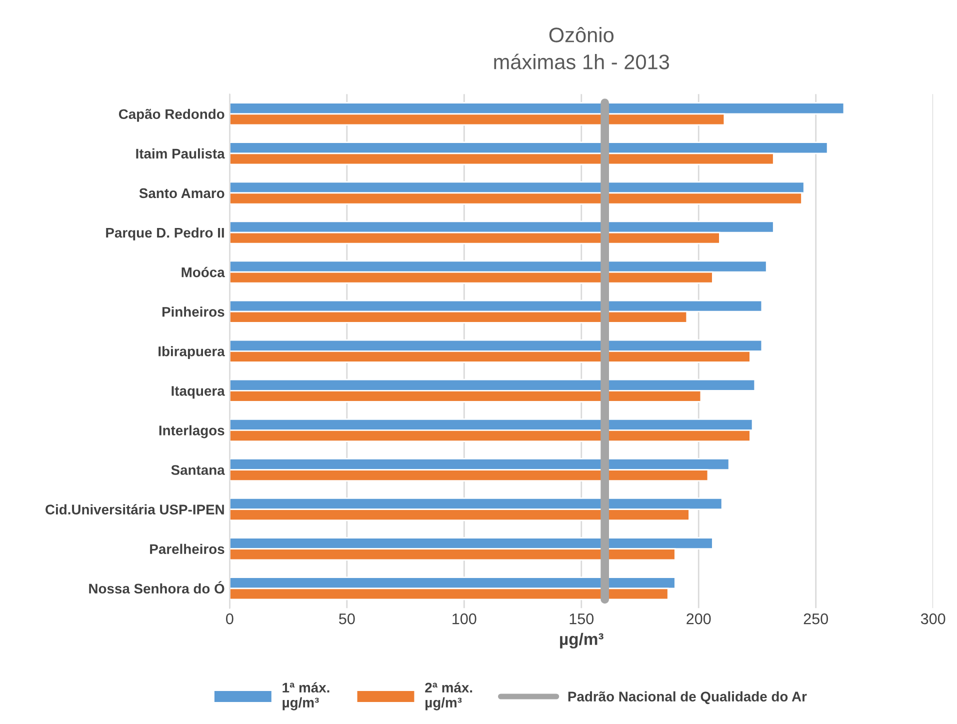 The height and width of the screenshot is (724, 957). What do you see at coordinates (816, 618) in the screenshot?
I see `x-tick-label: 250` at bounding box center [816, 618].